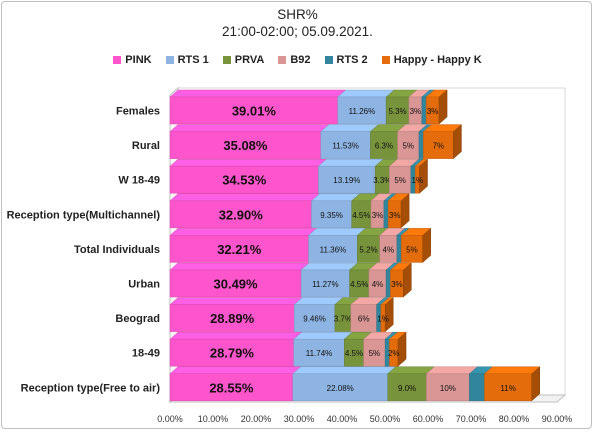 The height and width of the screenshot is (432, 595). I want to click on chart-title-line-2: 21:00-02:00; 05.09.2021., so click(297, 31).